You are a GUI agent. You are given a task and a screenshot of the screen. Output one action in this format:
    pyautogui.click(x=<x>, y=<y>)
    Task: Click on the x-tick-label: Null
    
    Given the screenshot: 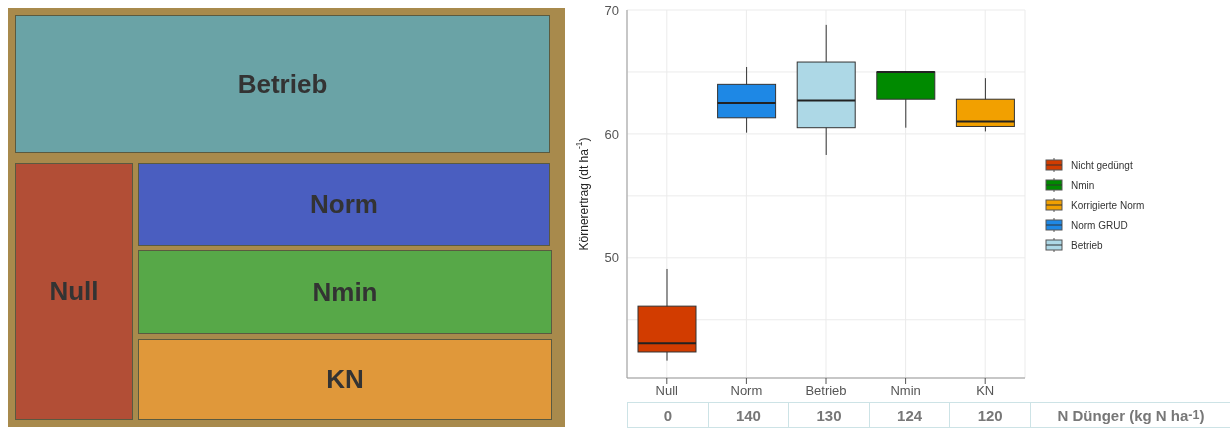 What is the action you would take?
    pyautogui.click(x=667, y=391)
    